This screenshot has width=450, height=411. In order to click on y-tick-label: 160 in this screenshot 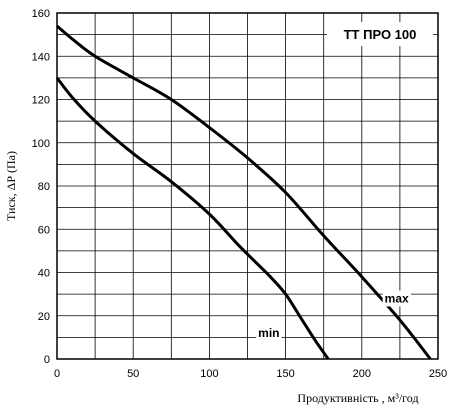, I will do `click(41, 14)`.